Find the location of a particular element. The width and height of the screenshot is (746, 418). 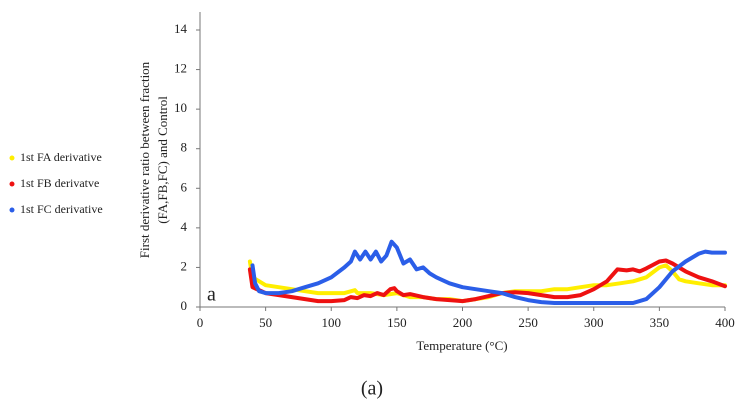

x-tick-label: 300 is located at coordinates (594, 322).